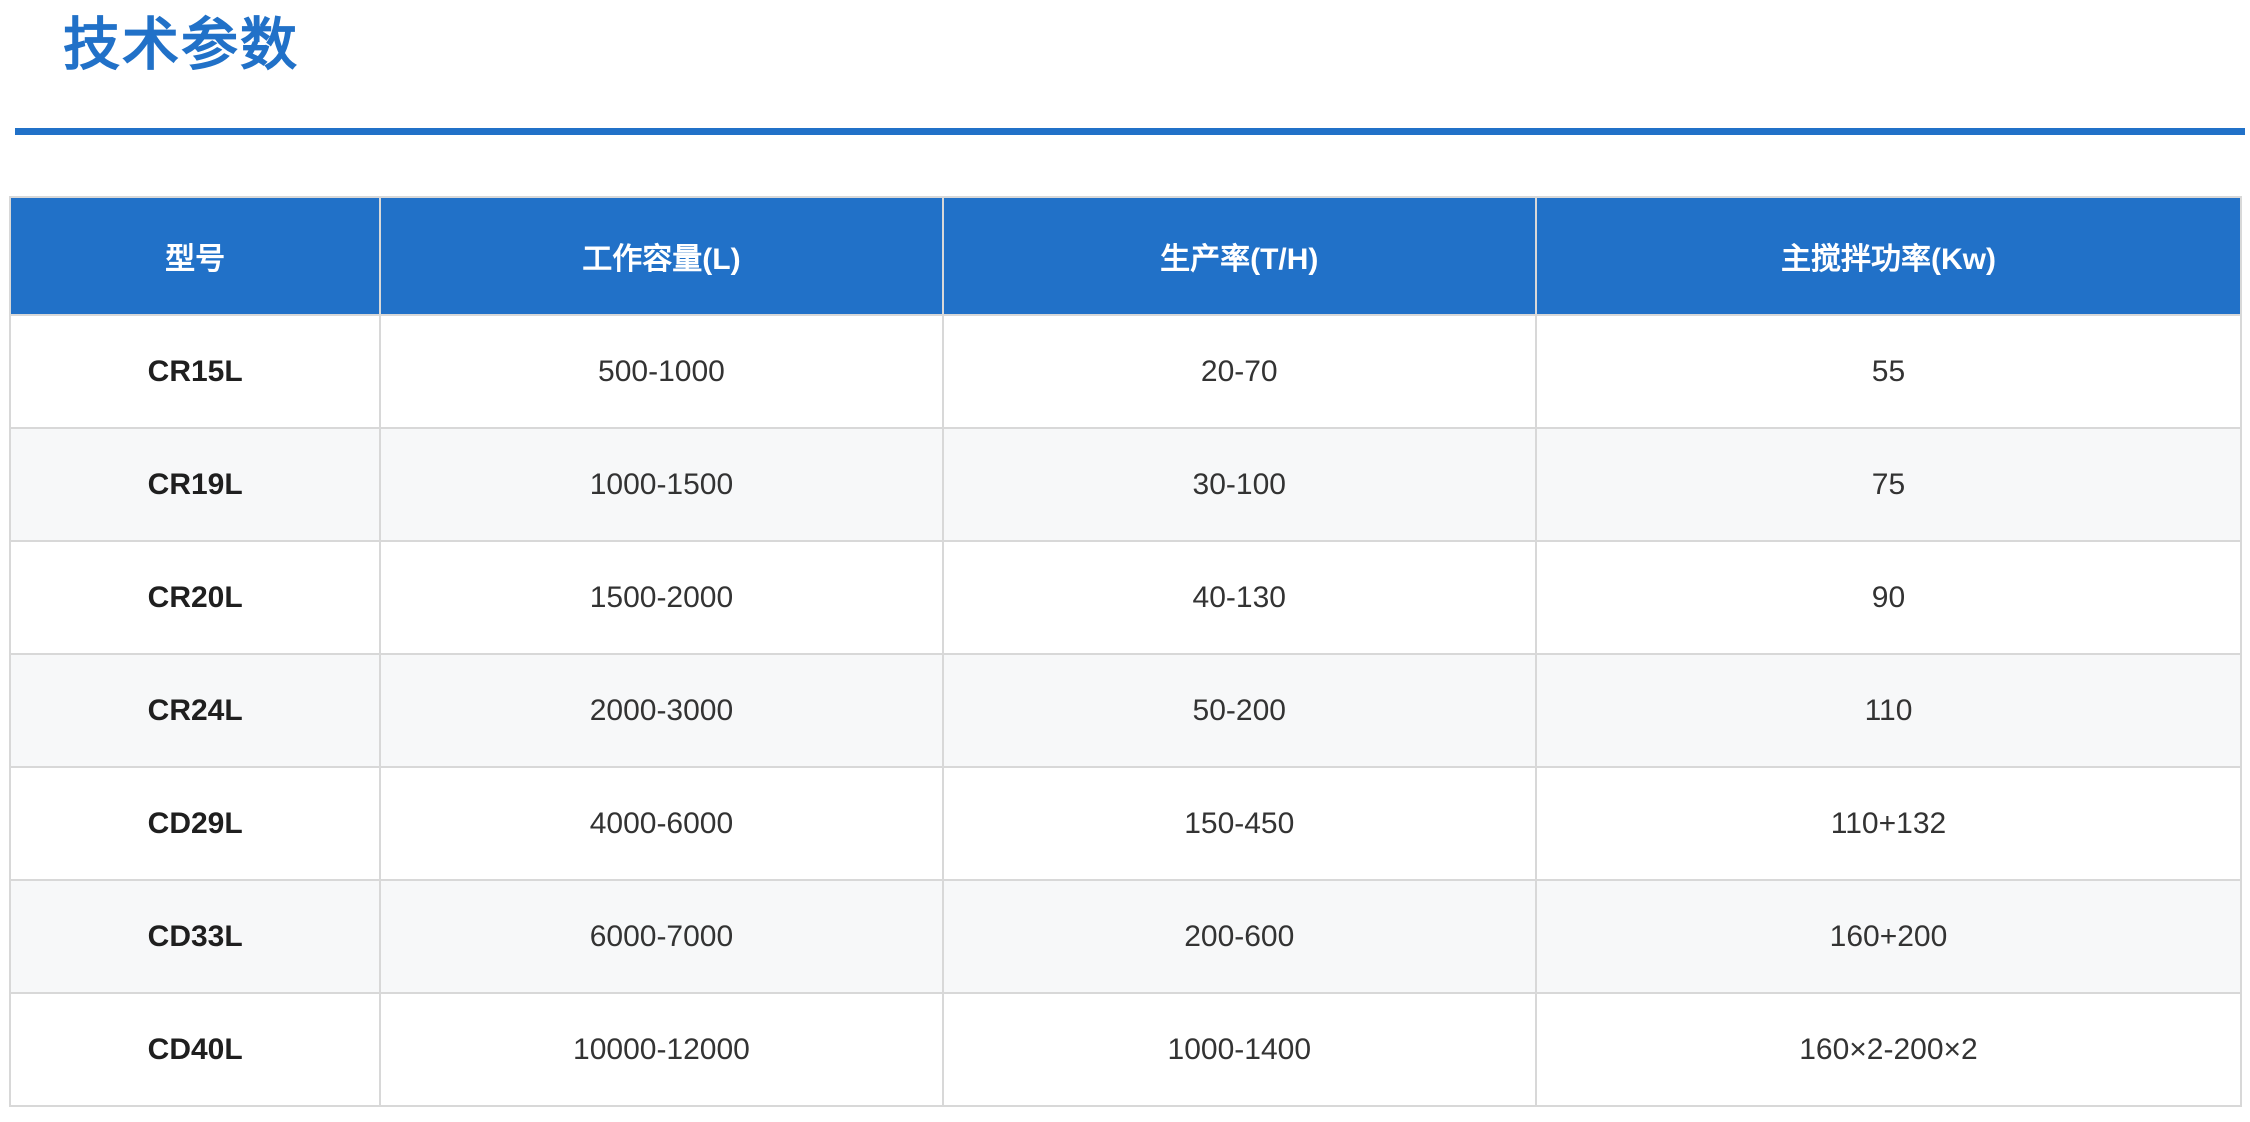 The height and width of the screenshot is (1122, 2250). I want to click on cell-production-rate: 50-200, so click(1239, 710).